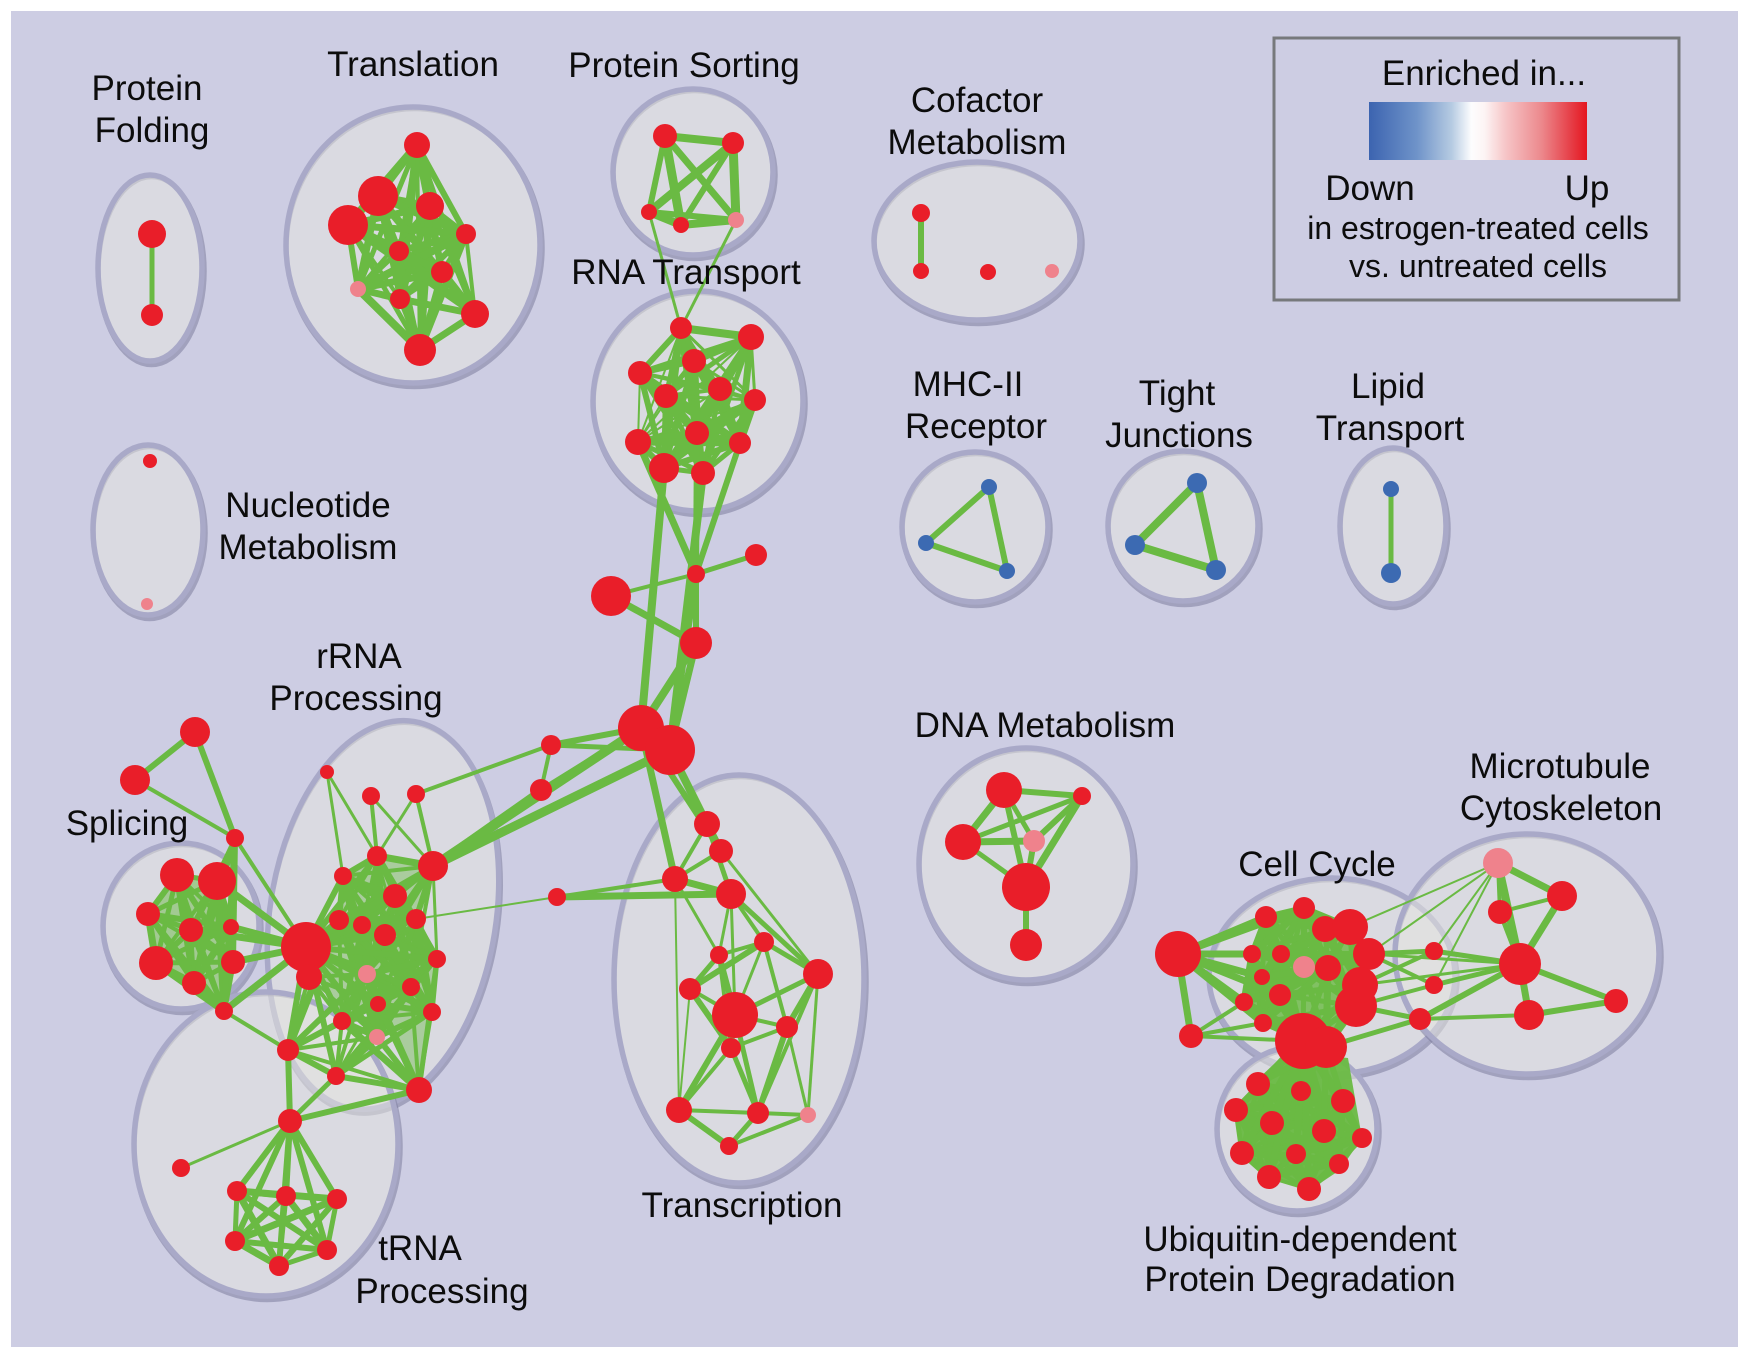  I want to click on svg-text: Down, so click(1369, 188).